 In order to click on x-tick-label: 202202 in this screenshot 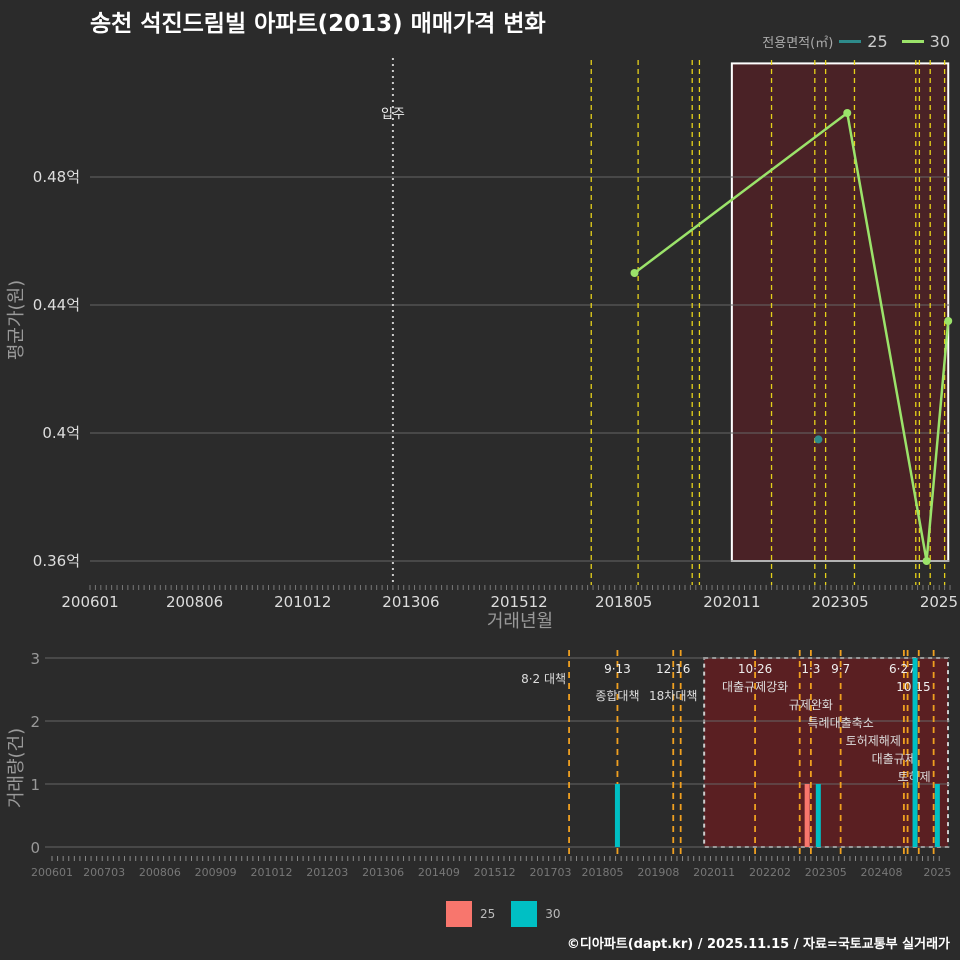, I will do `click(770, 872)`.